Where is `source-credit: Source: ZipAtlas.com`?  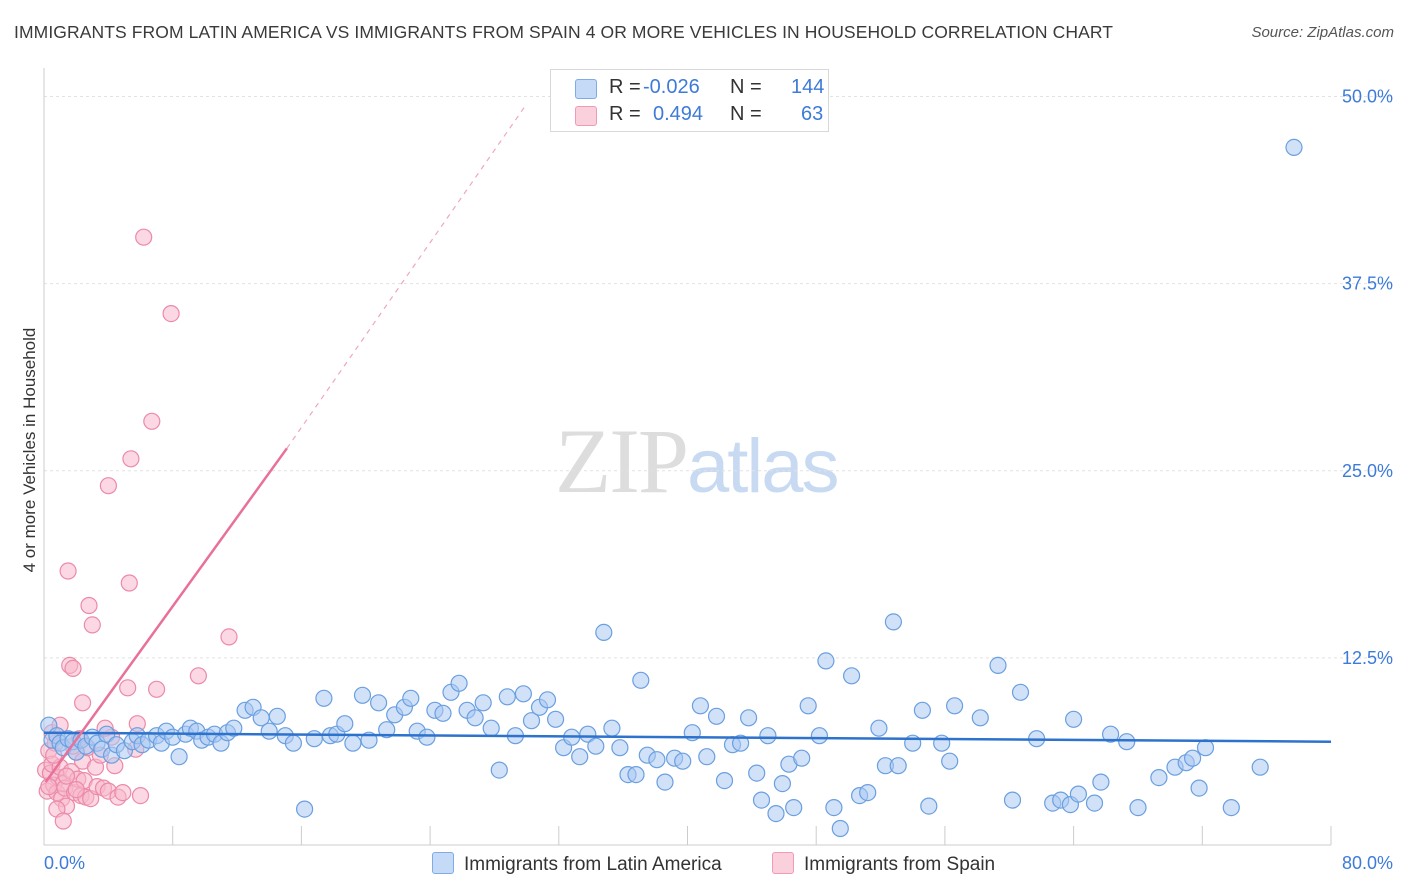
source-credit: Source: ZipAtlas.com is located at coordinates (1322, 32).